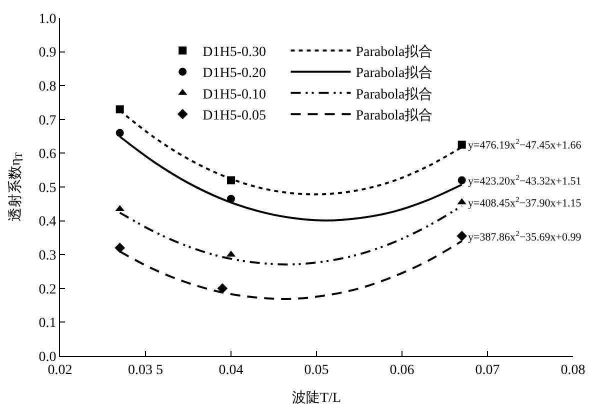 The image size is (597, 415). I want to click on annotation: y=408.45x$^{2}$−37.90x+1.15, so click(525, 202).